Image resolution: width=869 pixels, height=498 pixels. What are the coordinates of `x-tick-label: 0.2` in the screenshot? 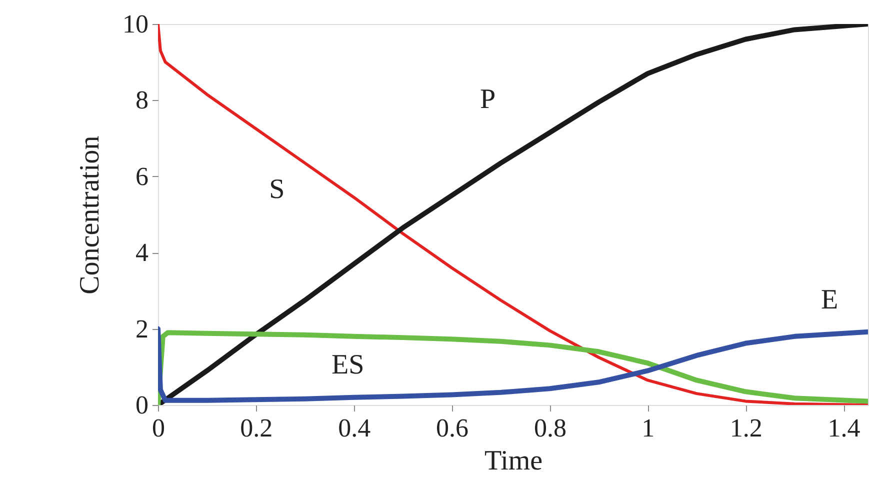 It's located at (256, 428).